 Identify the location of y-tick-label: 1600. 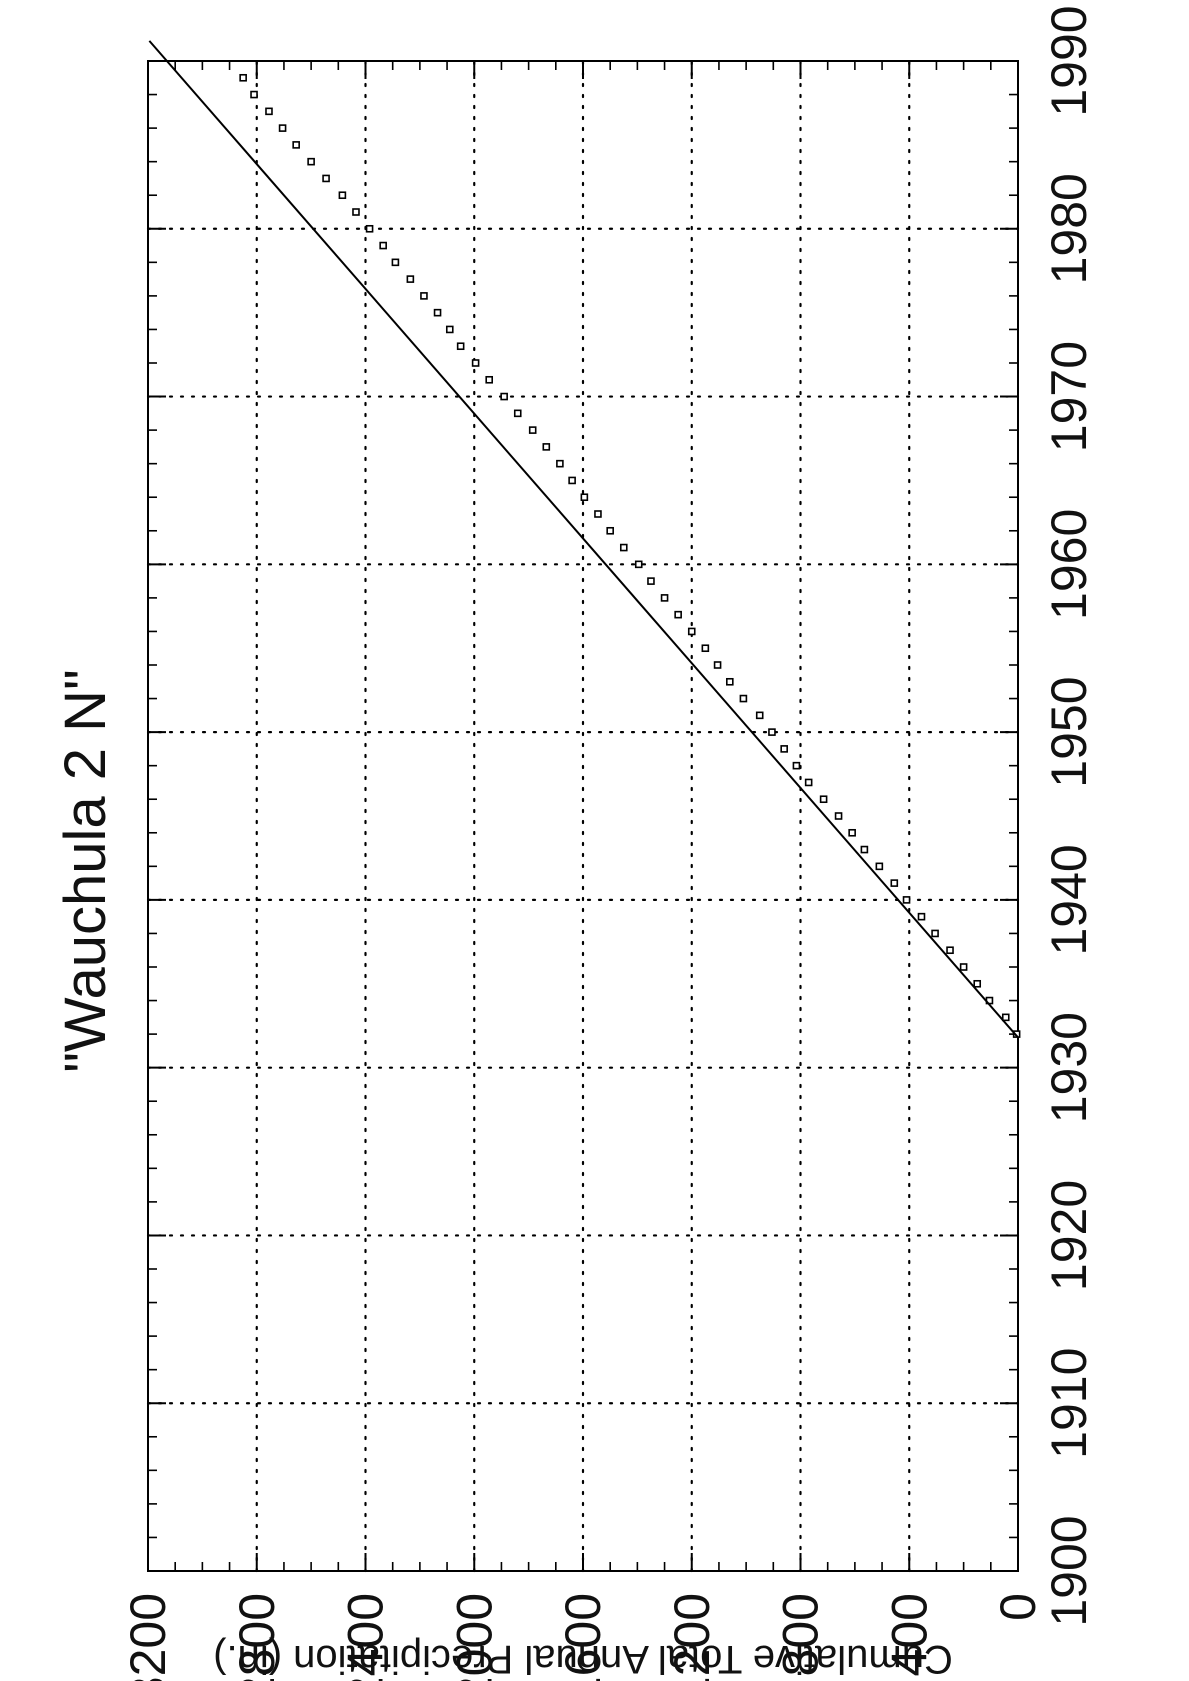
(583, 1637).